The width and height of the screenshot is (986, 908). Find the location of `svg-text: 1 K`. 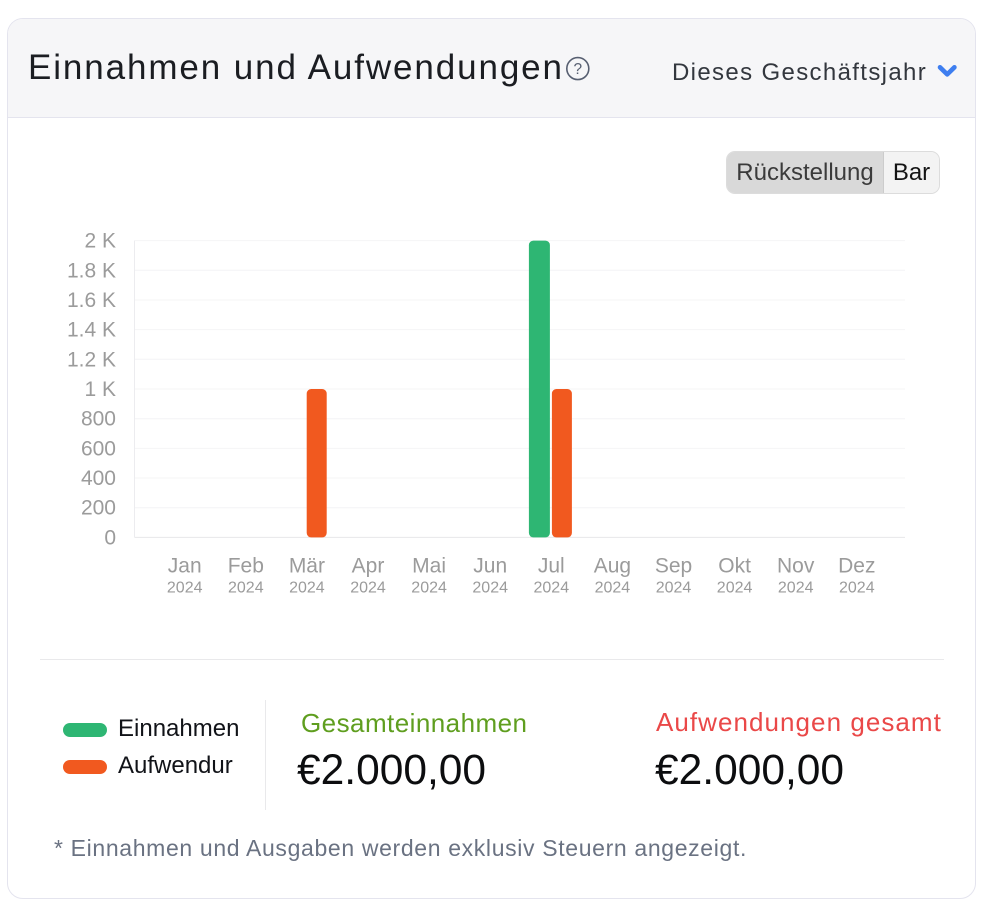

svg-text: 1 K is located at coordinates (100, 389).